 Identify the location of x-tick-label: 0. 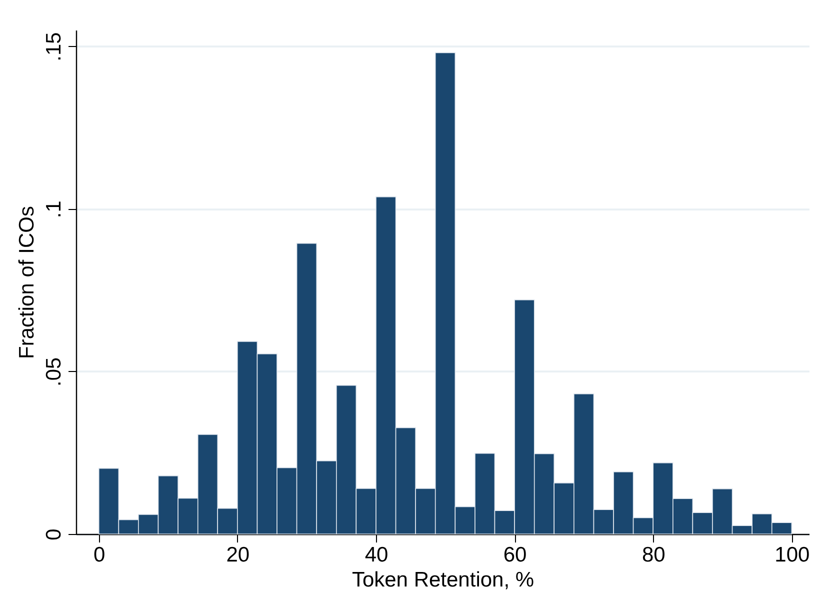
(100, 555).